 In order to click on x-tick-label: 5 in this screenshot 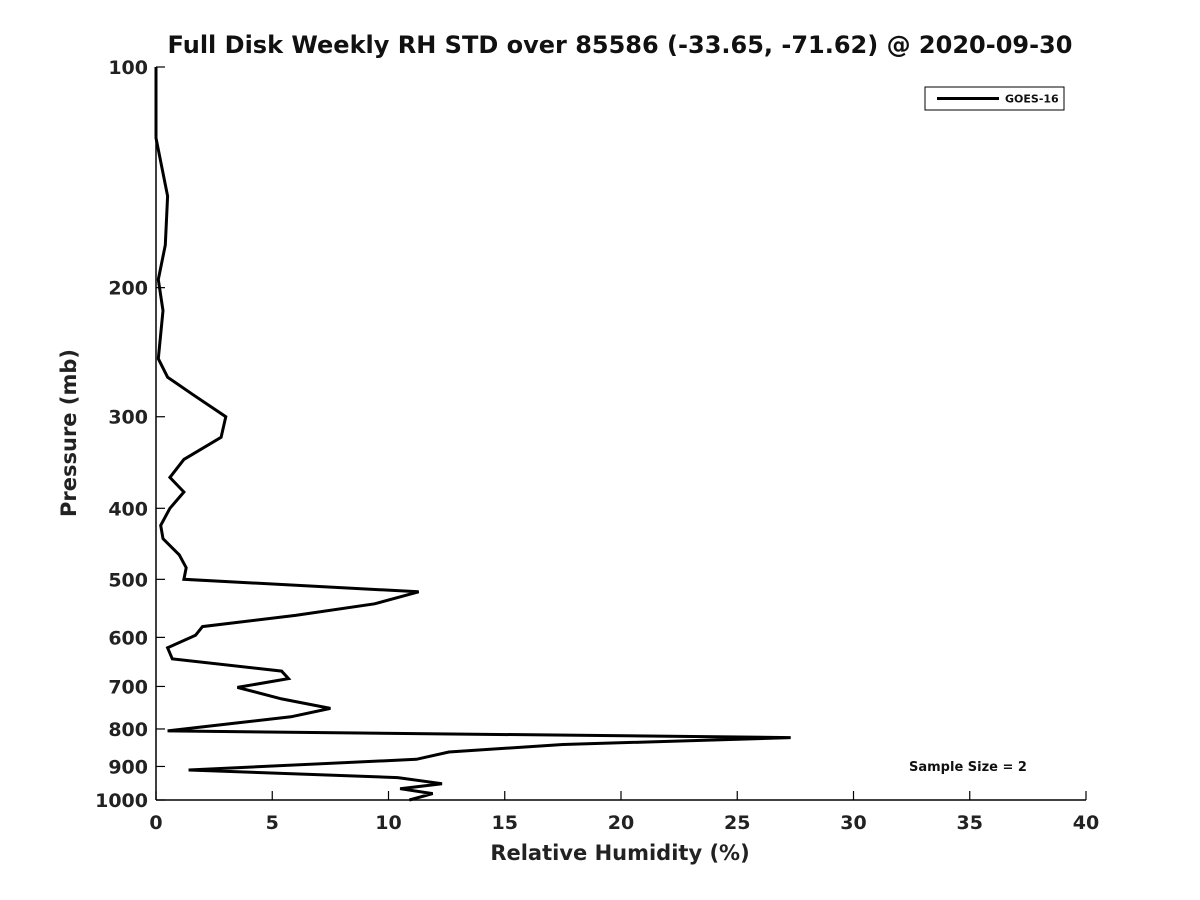, I will do `click(272, 823)`.